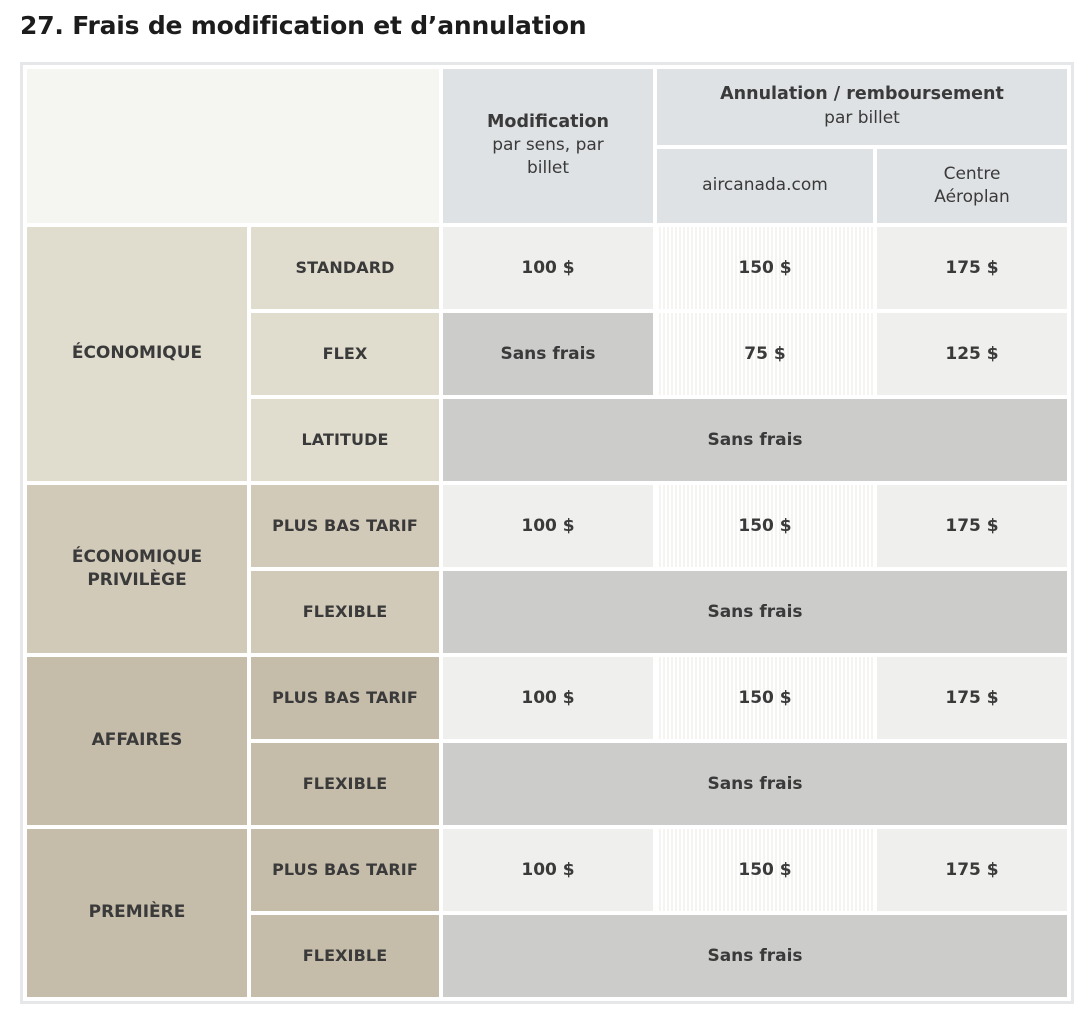 The image size is (1092, 1016). Describe the element at coordinates (972, 869) in the screenshot. I see `fee-premiere-pbt-centre: 175 $` at that location.